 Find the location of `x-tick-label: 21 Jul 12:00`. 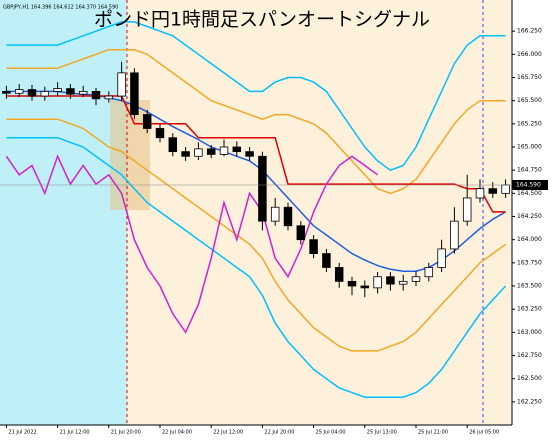

x-tick-label: 21 Jul 12:00 is located at coordinates (75, 433).